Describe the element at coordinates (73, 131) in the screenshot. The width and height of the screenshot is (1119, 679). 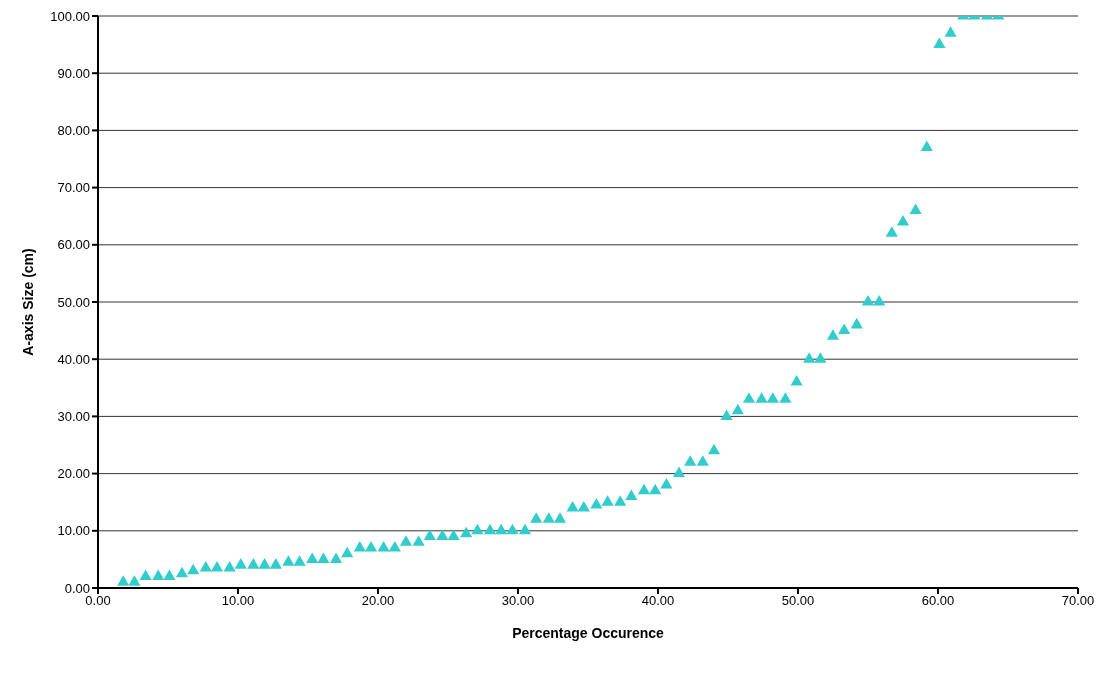
I see `y-tick-label: 80.00` at that location.